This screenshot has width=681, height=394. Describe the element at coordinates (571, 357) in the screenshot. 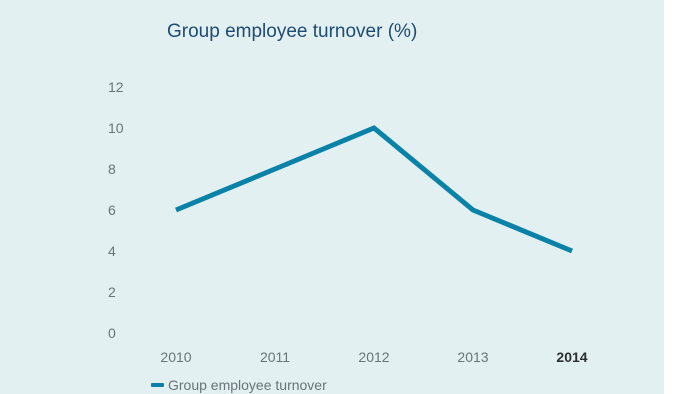

I see `x-tick-label: 2014` at that location.